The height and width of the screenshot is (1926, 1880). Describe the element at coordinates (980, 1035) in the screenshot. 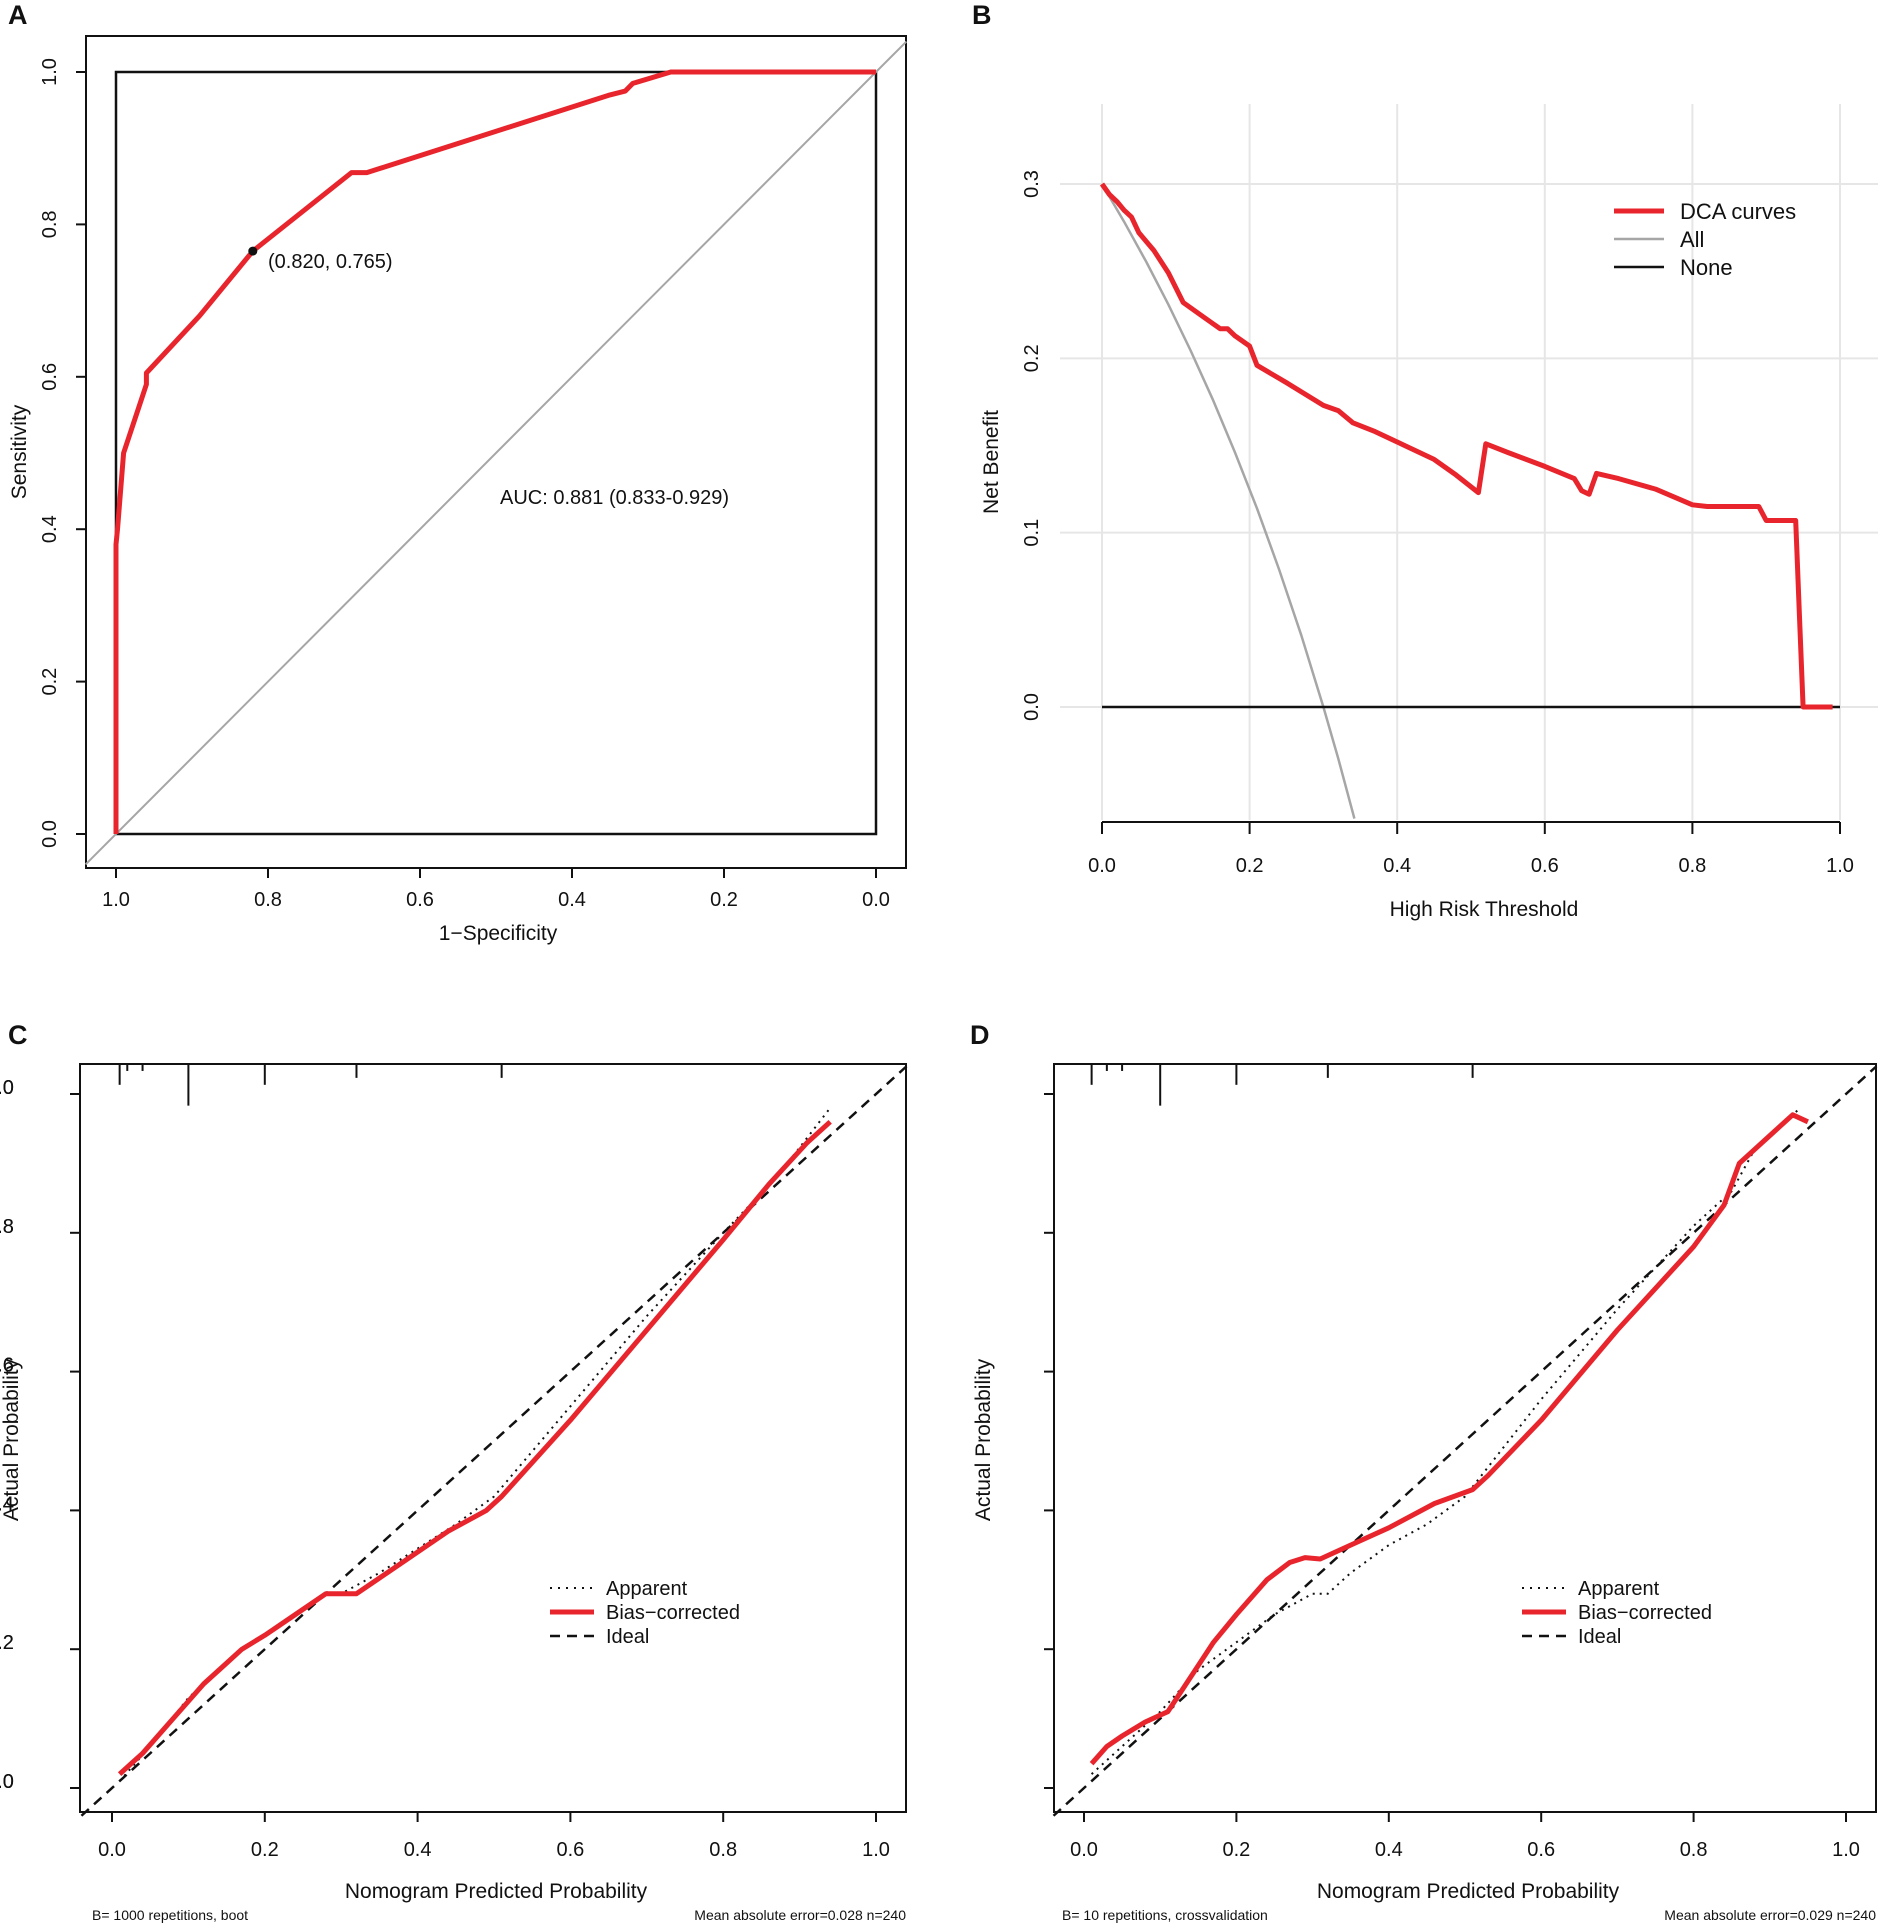

I see `panel-d-letter: D` at that location.